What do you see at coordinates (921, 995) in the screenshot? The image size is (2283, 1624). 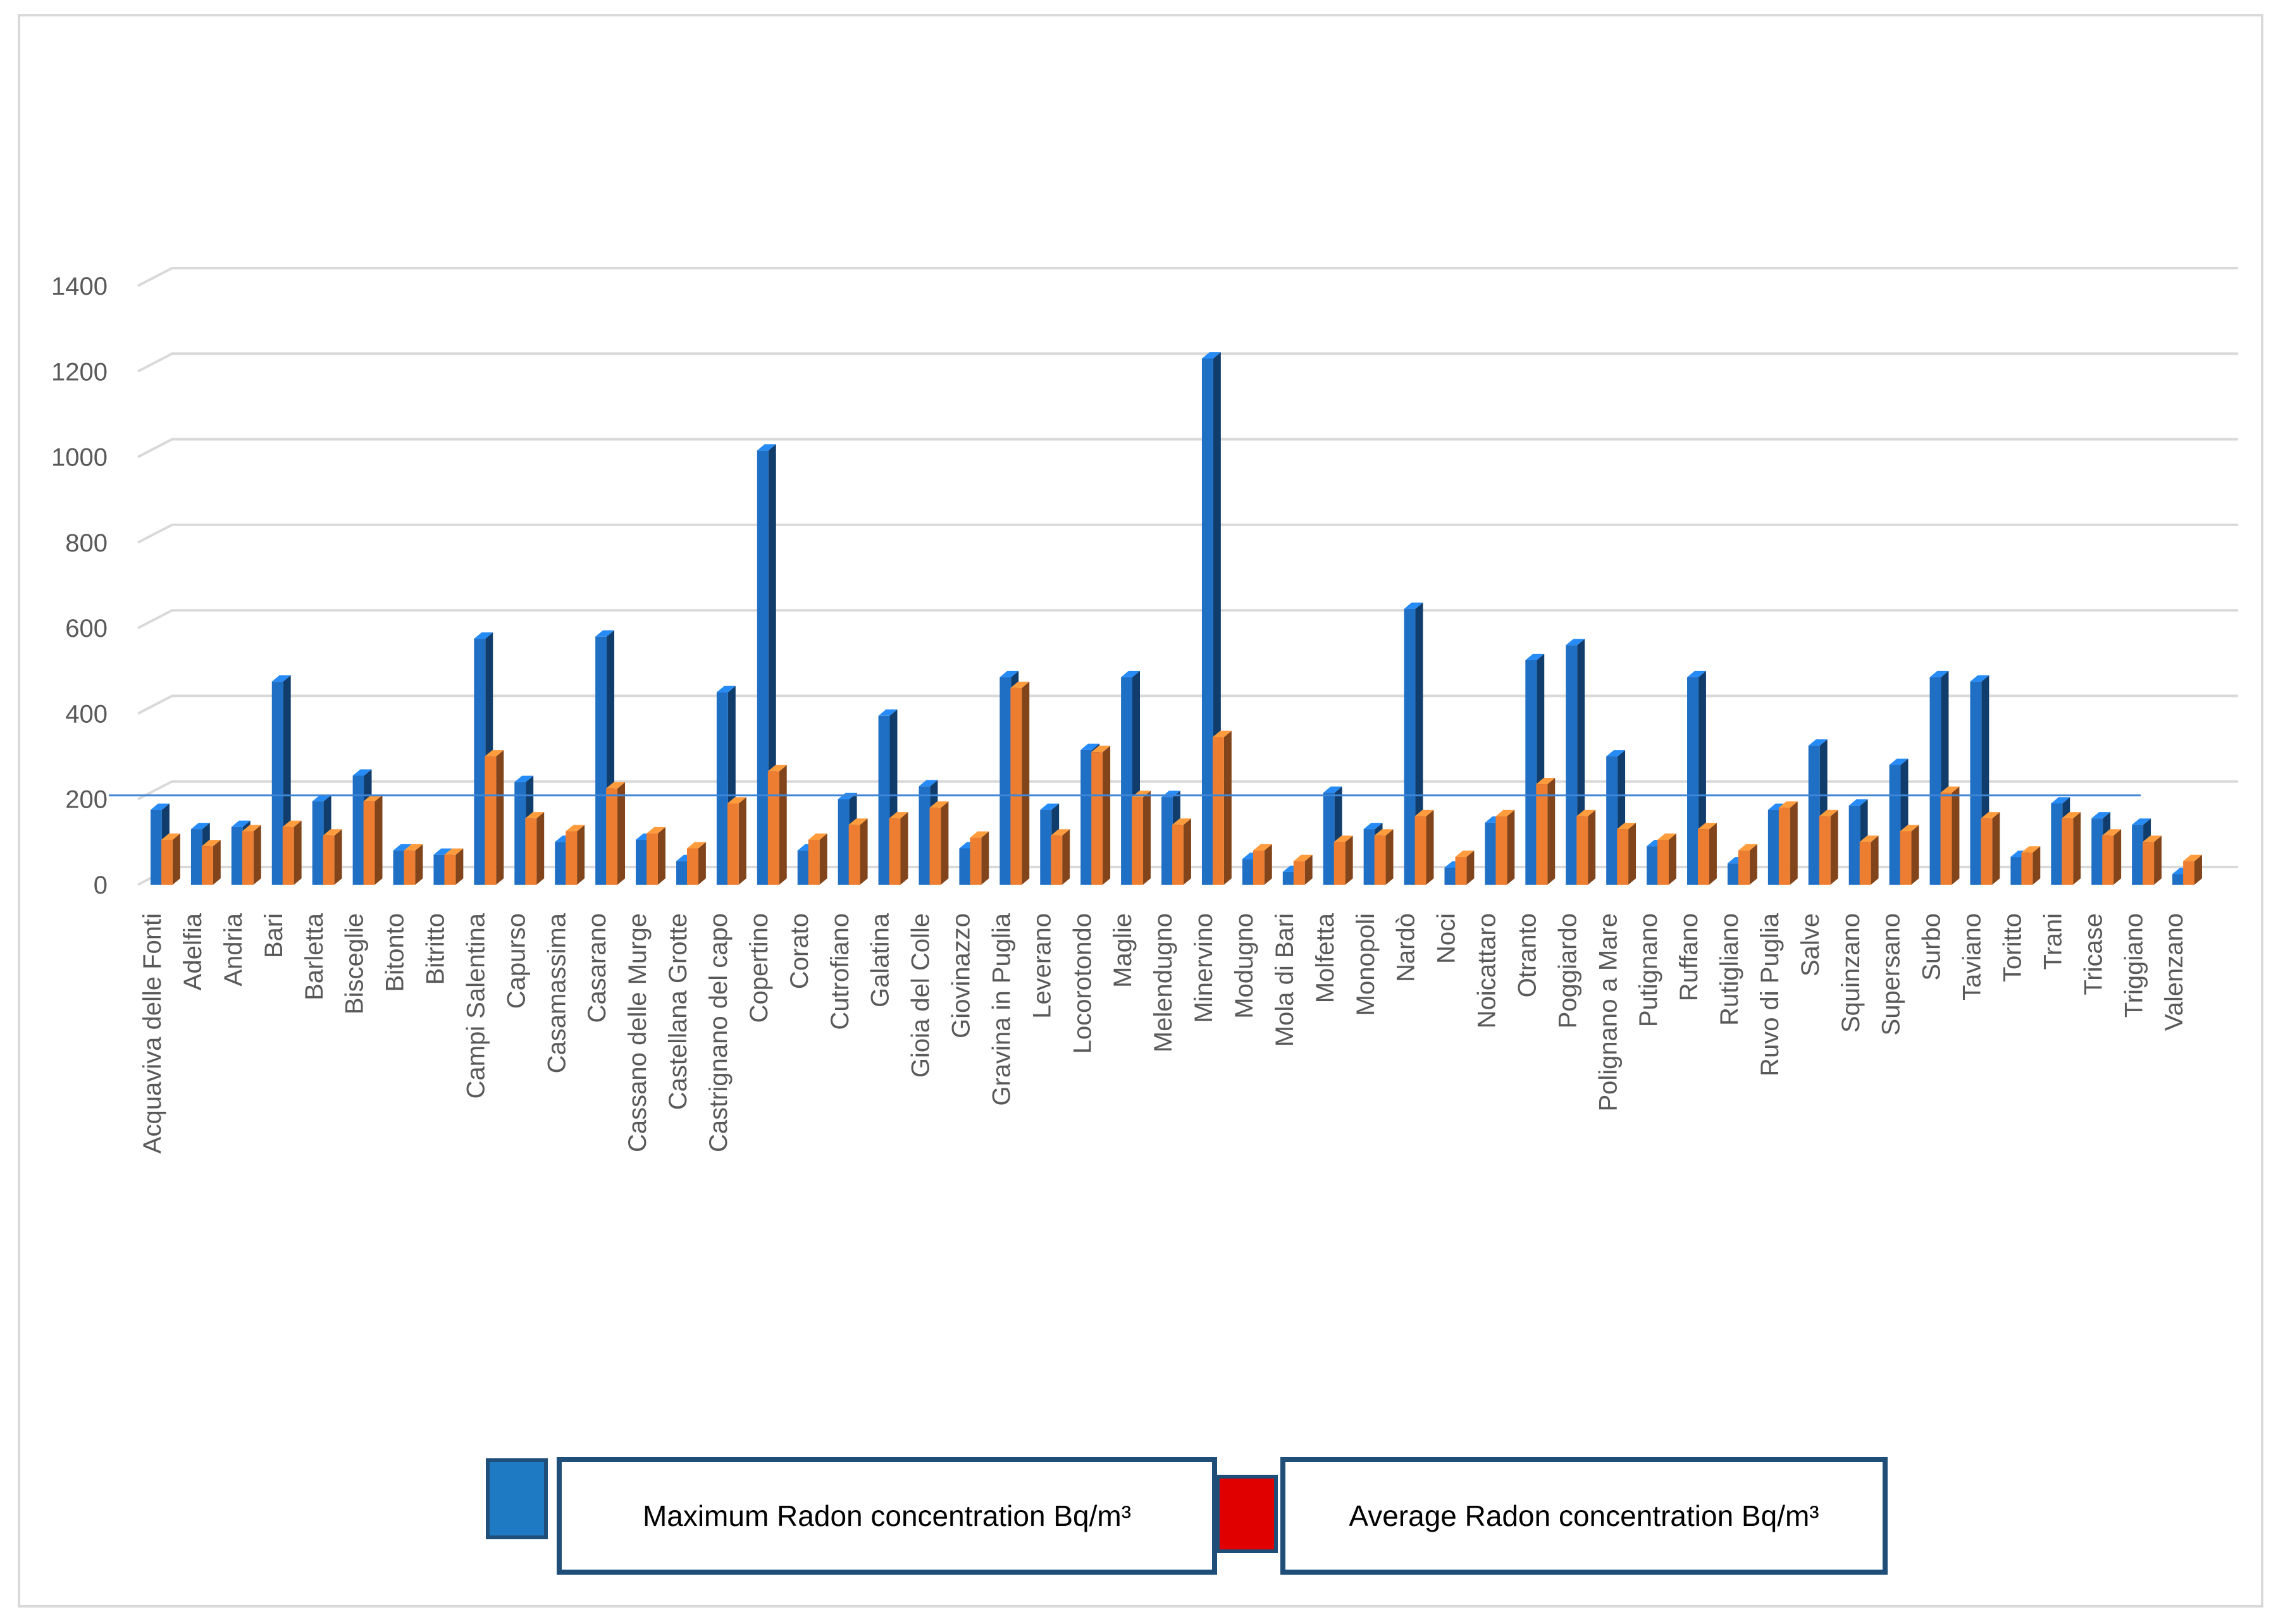 I see `x-category-label: Gioia del Colle` at bounding box center [921, 995].